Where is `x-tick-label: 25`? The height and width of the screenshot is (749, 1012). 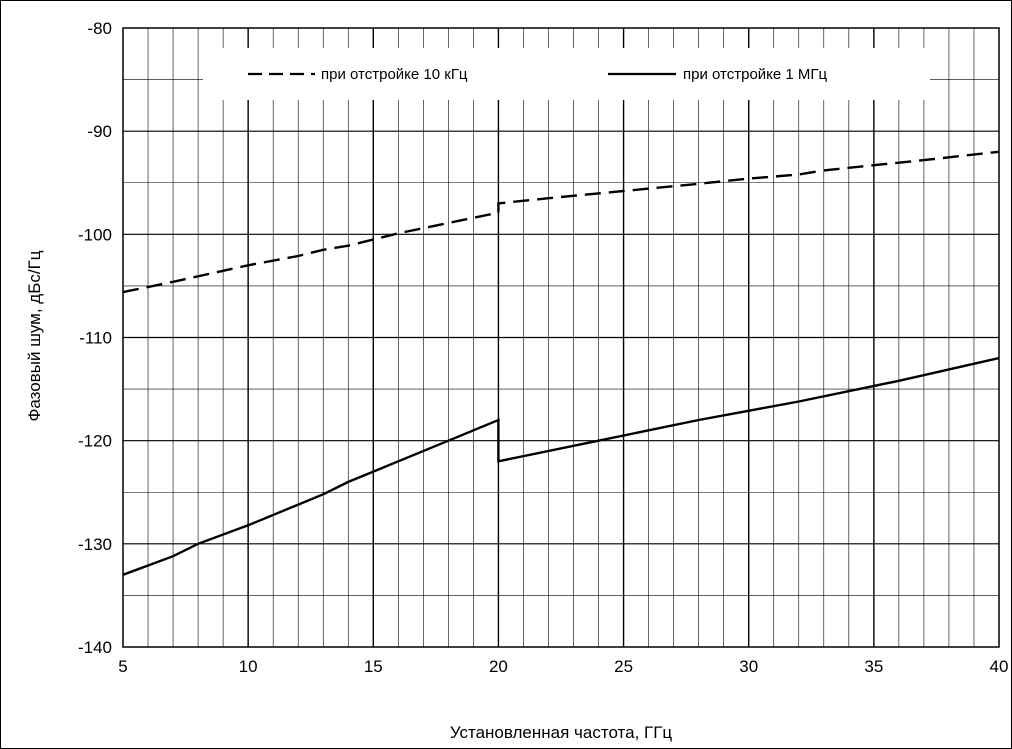 x-tick-label: 25 is located at coordinates (623, 666).